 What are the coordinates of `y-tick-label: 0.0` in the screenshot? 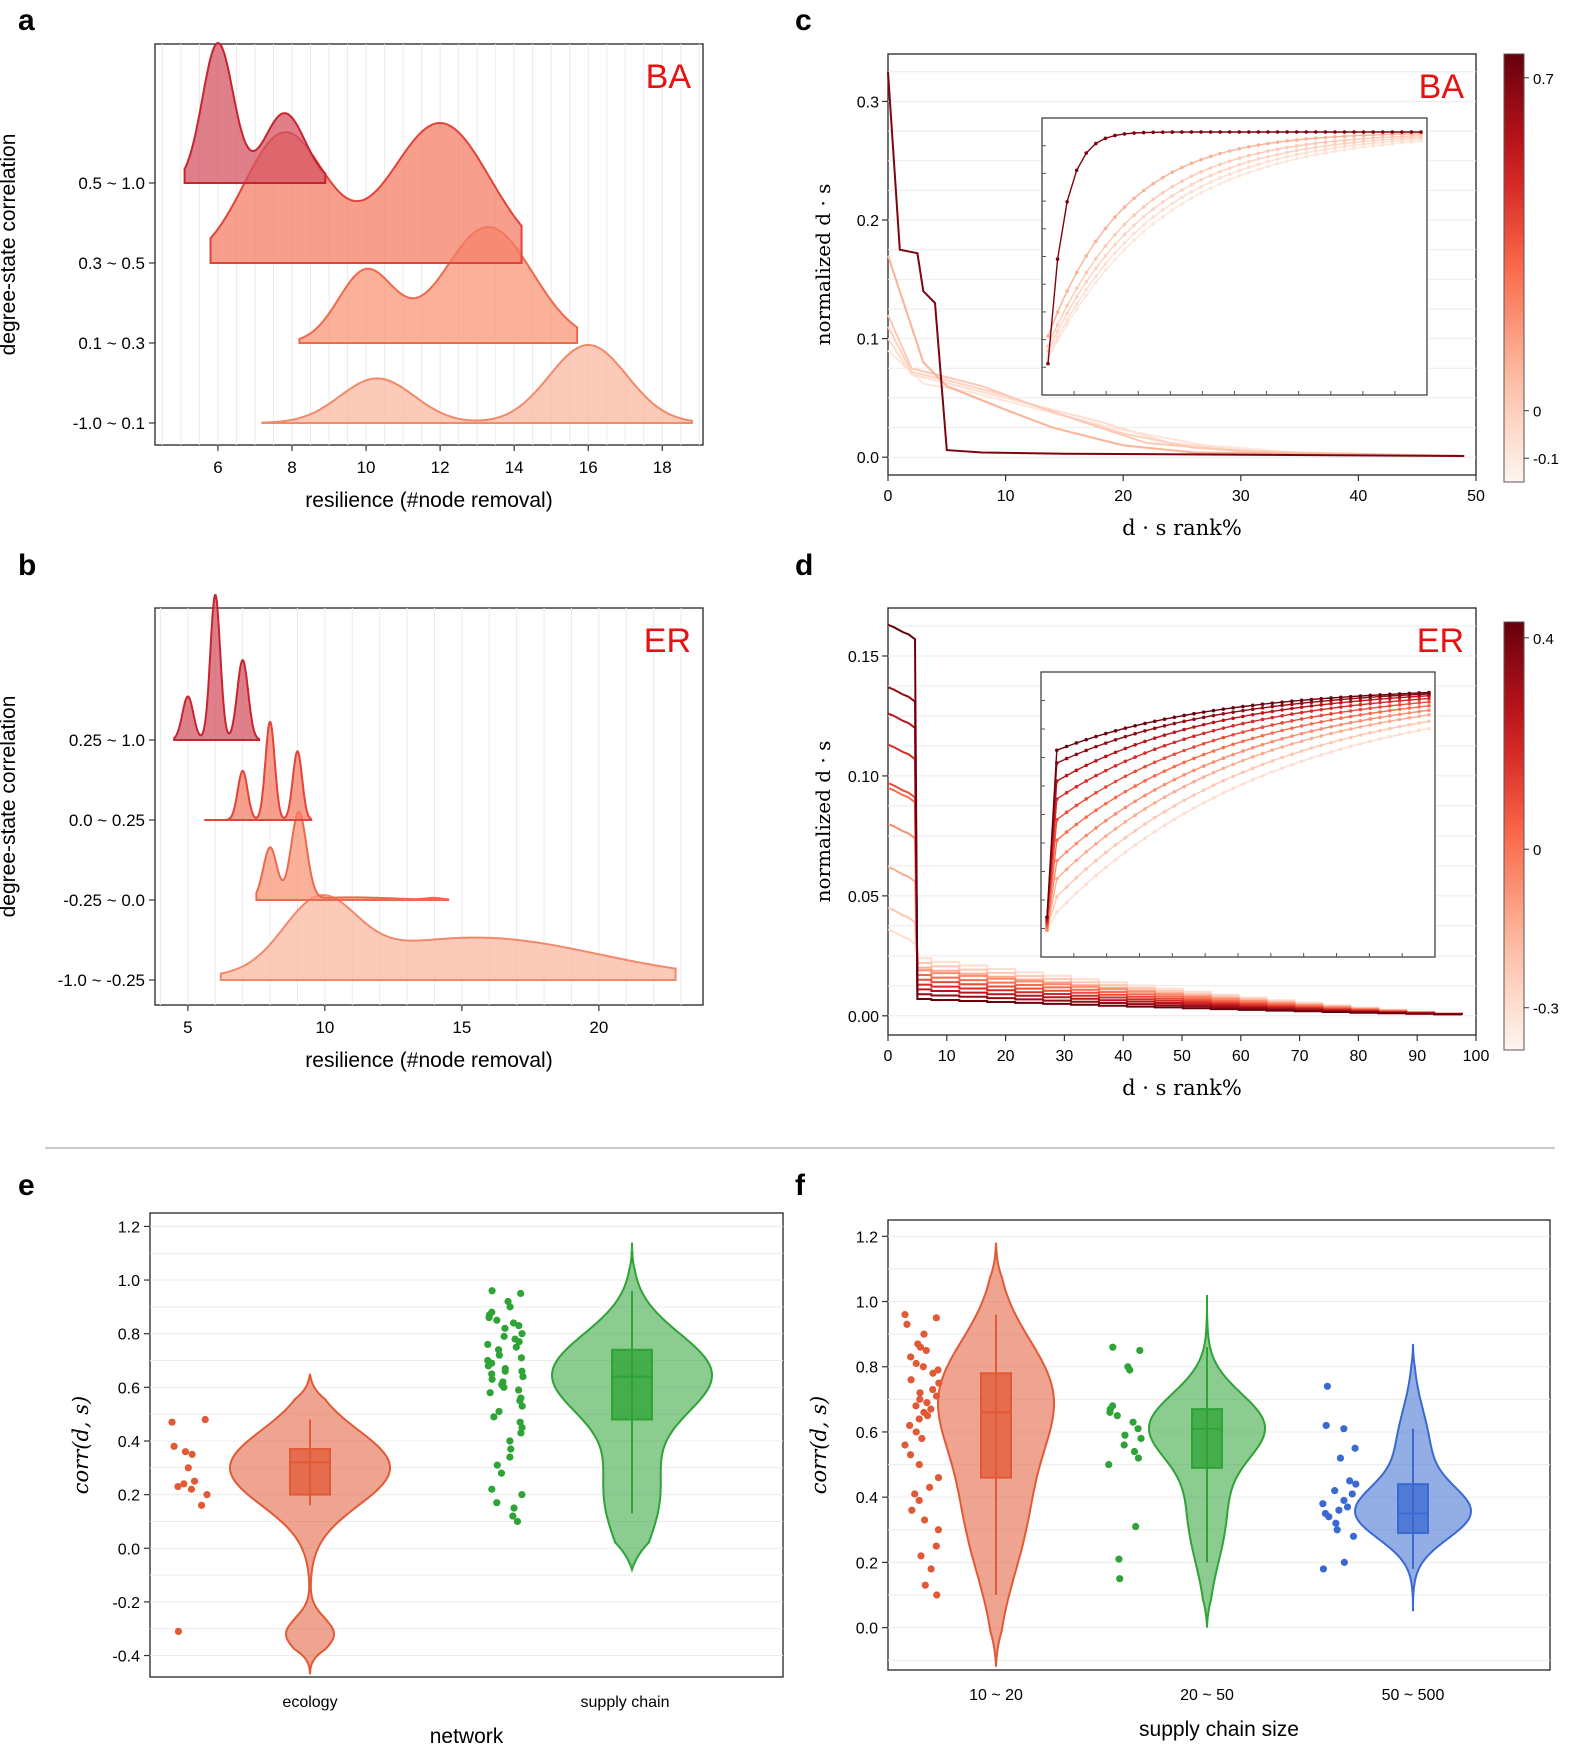 It's located at (867, 1629).